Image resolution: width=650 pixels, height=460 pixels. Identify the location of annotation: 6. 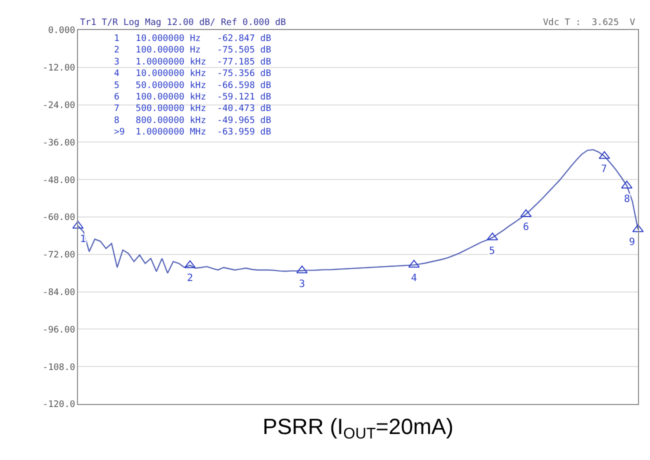
(526, 227).